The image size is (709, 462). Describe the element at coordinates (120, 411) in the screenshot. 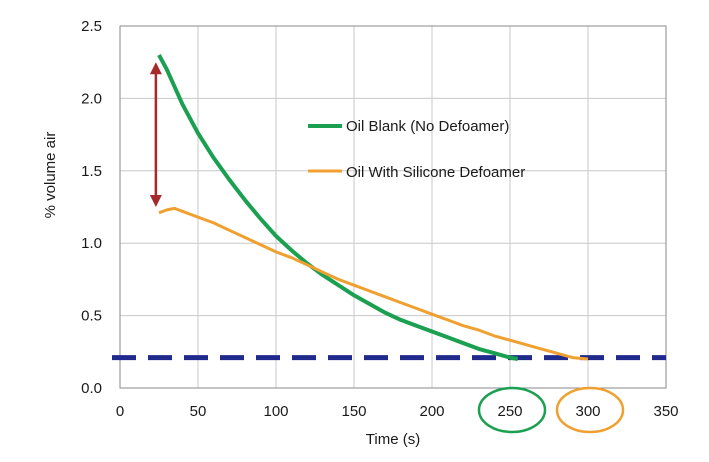

I see `x-tick-label: 0` at that location.